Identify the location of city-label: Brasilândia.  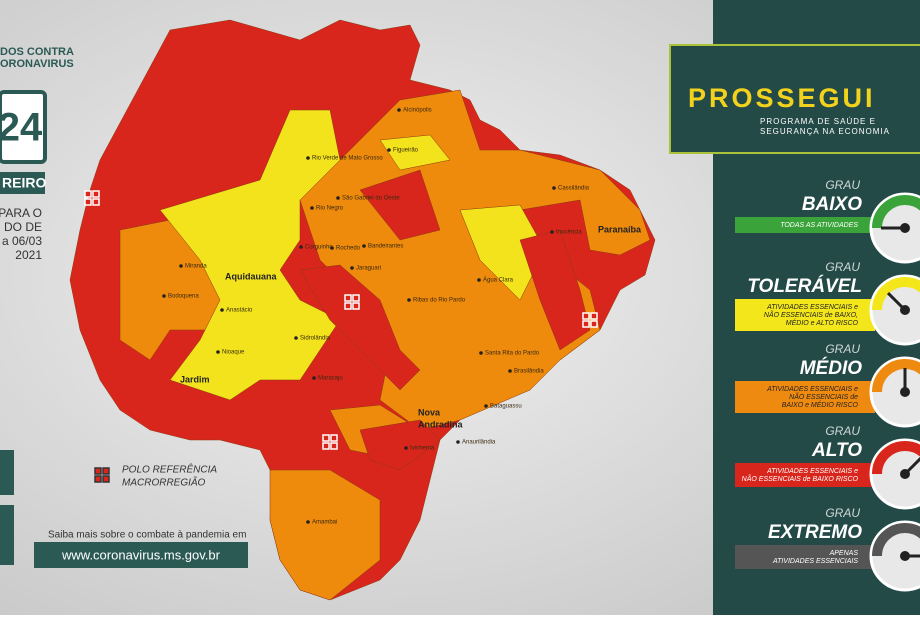
(529, 372).